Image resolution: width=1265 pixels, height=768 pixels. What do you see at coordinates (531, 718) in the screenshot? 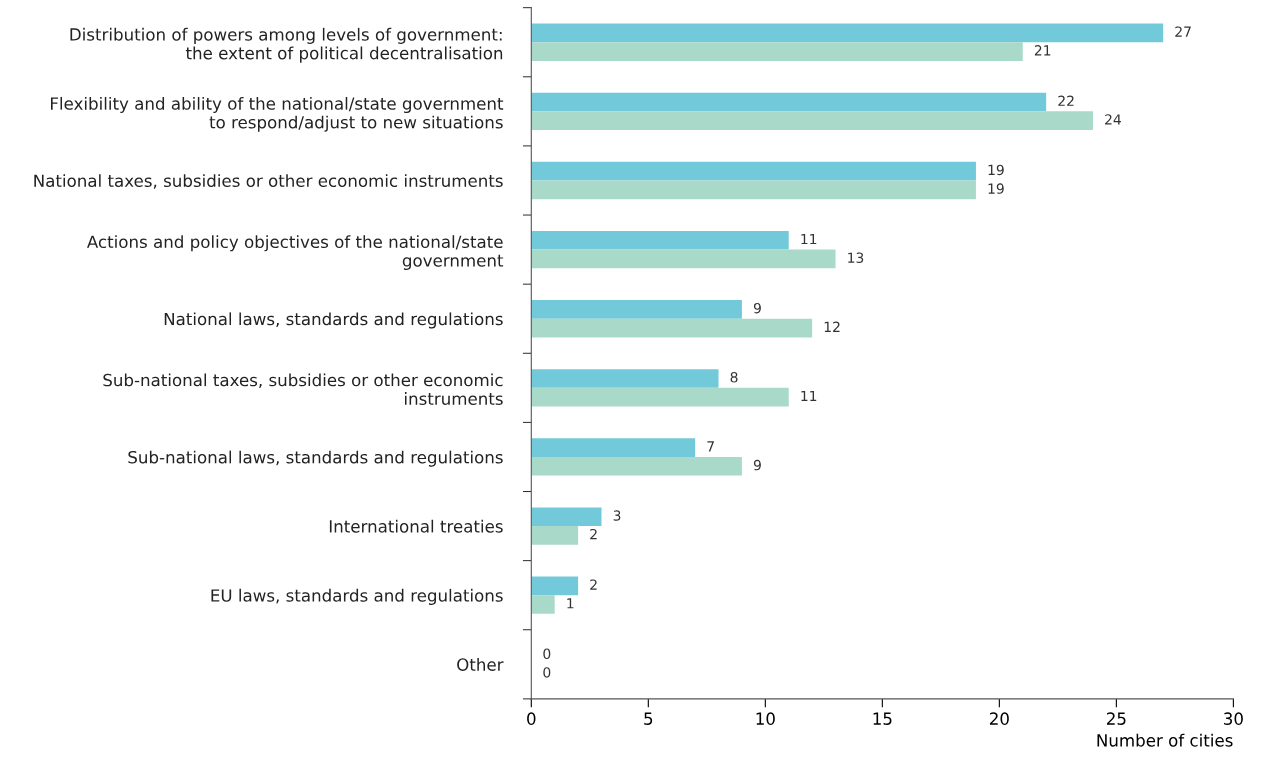
I see `x-tick-label: 0` at bounding box center [531, 718].